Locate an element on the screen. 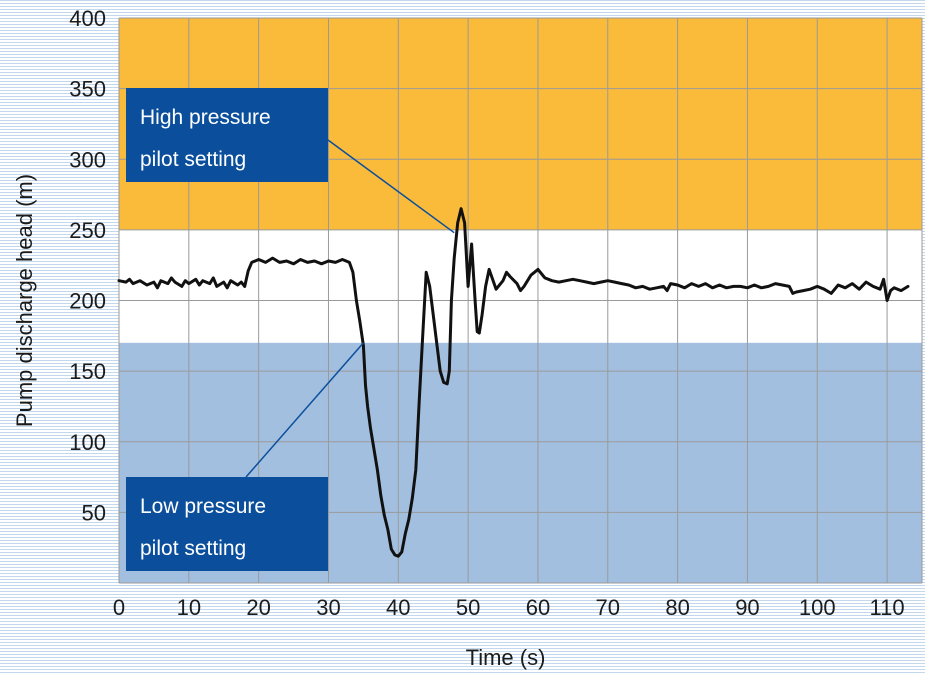 This screenshot has height=675, width=925. x-tick-label-80: 80 is located at coordinates (677, 607).